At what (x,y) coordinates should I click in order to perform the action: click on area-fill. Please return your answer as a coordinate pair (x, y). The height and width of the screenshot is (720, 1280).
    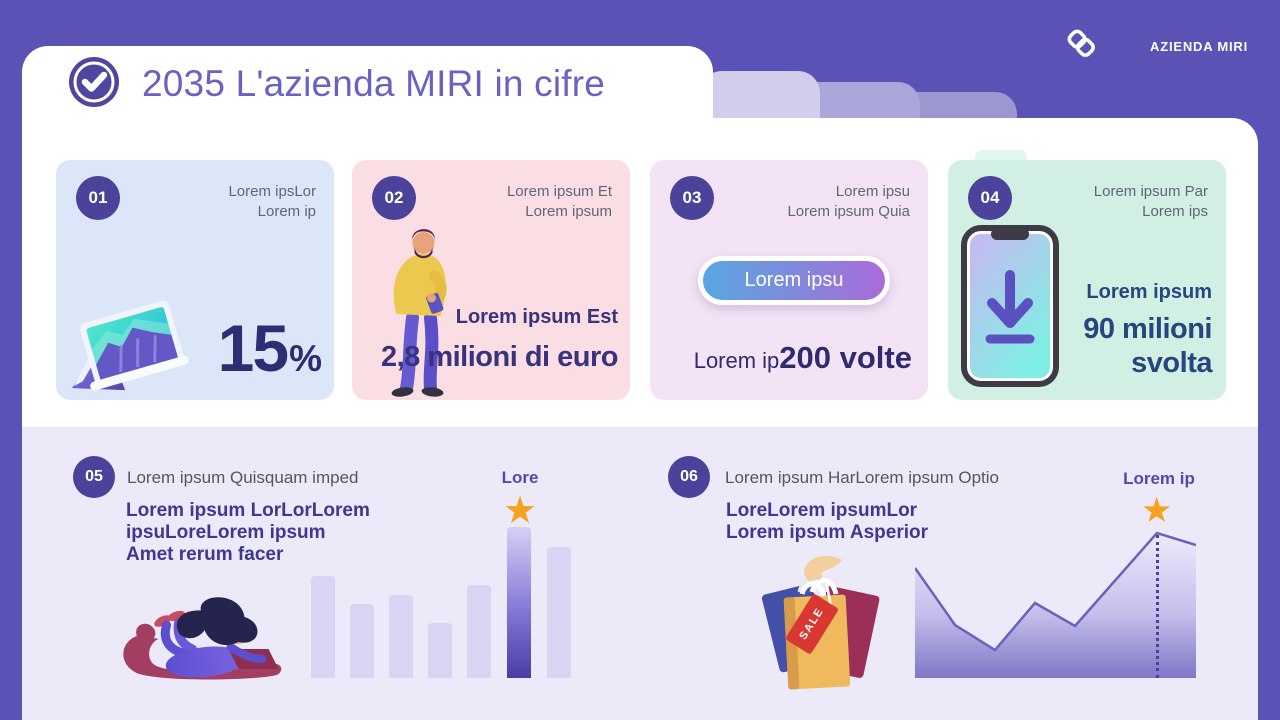
    Looking at the image, I should click on (1055, 605).